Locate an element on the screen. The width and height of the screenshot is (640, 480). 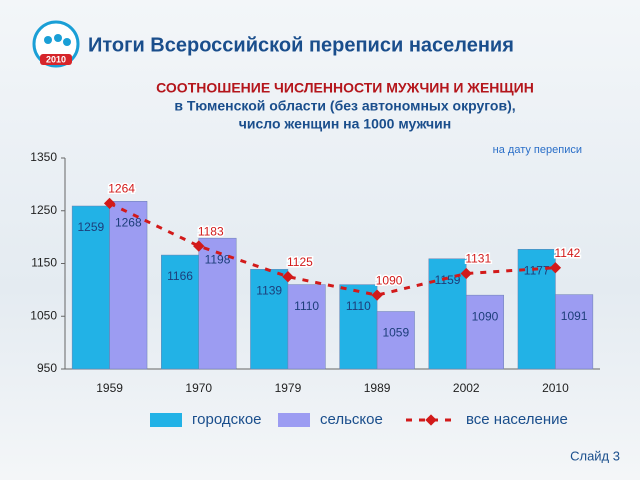
legend-label: городское is located at coordinates (227, 419).